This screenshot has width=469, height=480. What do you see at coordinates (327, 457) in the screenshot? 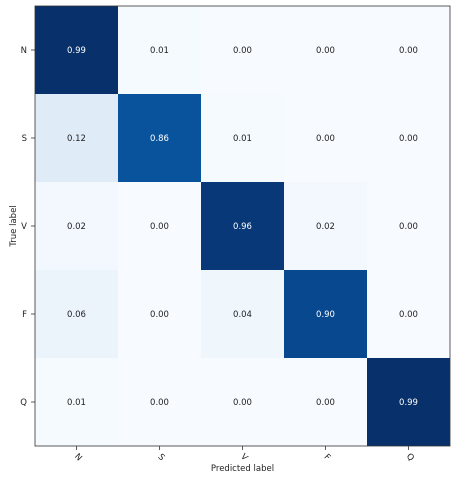
I see `x-tick-label: F` at bounding box center [327, 457].